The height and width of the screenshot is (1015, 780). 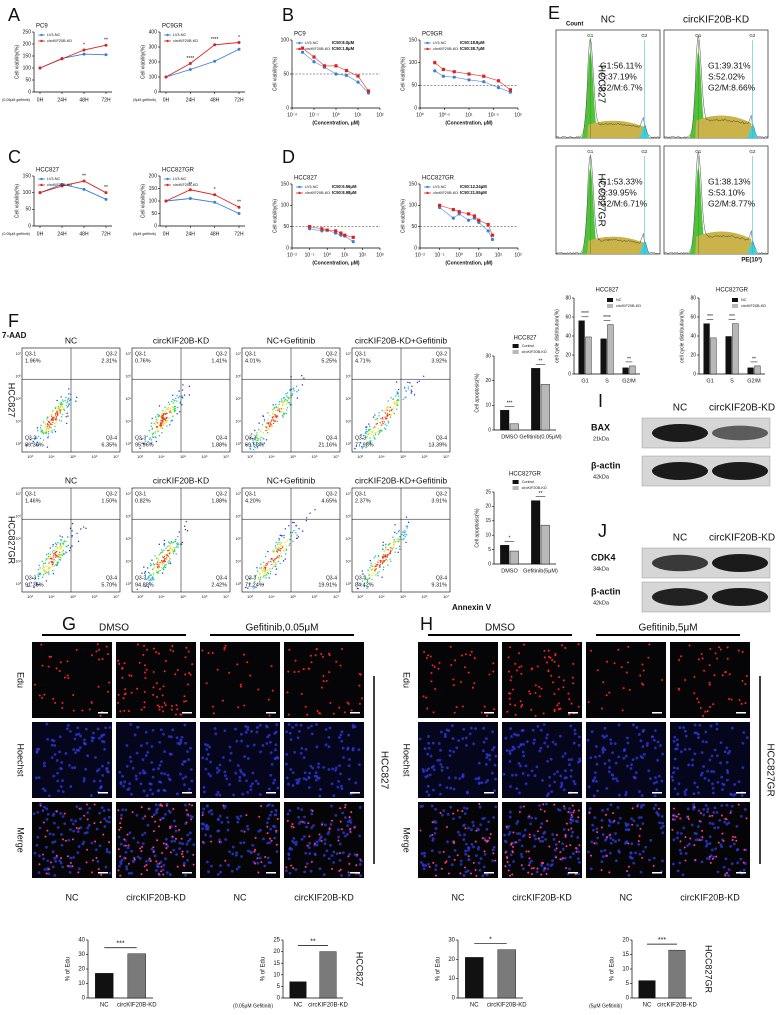 I want to click on y-tick-label: 0, so click(x=415, y=108).